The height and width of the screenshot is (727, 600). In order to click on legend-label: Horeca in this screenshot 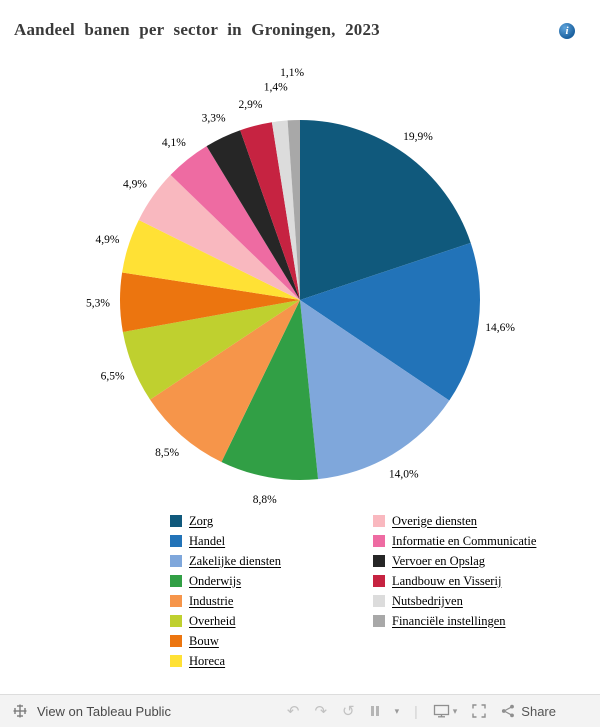, I will do `click(207, 660)`.